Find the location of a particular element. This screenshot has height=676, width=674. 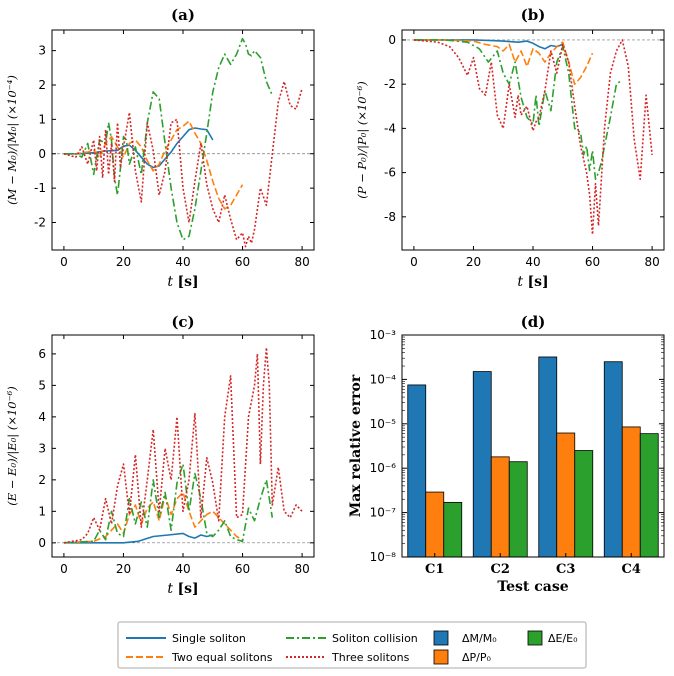

legend-frame is located at coordinates (352, 645).